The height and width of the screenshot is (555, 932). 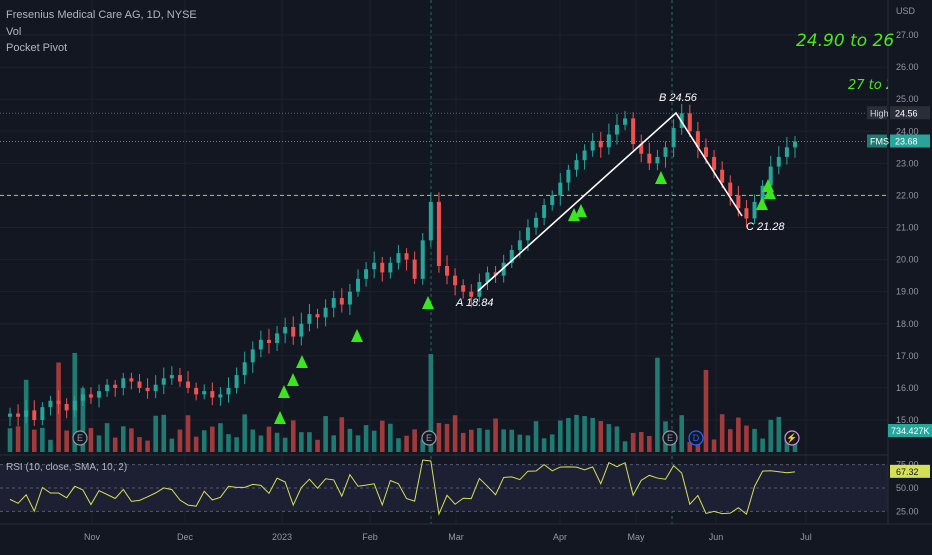 What do you see at coordinates (906, 142) in the screenshot?
I see `last-price: 23.68` at bounding box center [906, 142].